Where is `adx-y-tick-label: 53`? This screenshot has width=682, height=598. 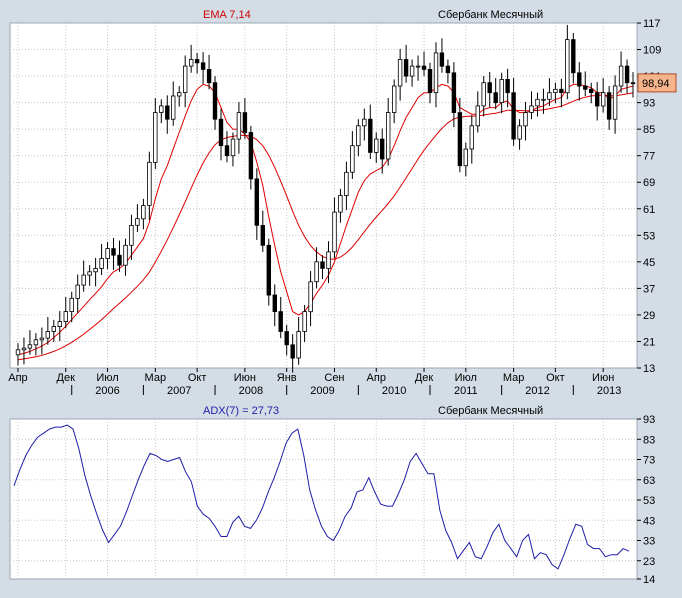
adx-y-tick-label: 53 is located at coordinates (649, 501).